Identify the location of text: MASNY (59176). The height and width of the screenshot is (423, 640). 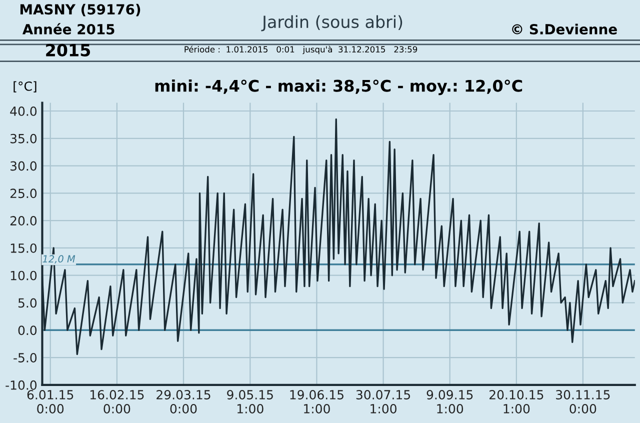
(80, 10).